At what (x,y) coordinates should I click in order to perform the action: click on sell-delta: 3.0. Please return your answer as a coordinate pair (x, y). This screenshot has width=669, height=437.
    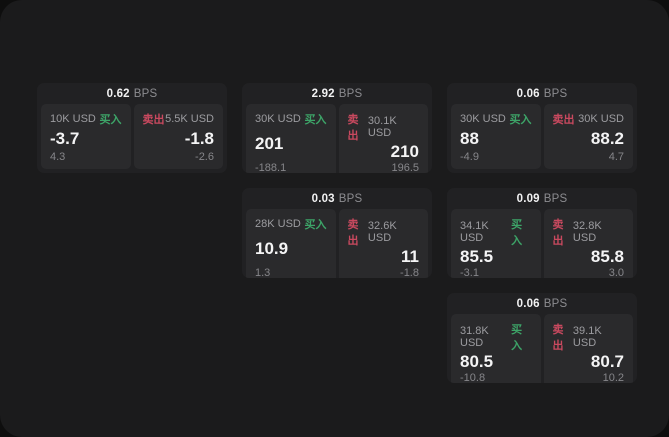
    Looking at the image, I should click on (616, 272).